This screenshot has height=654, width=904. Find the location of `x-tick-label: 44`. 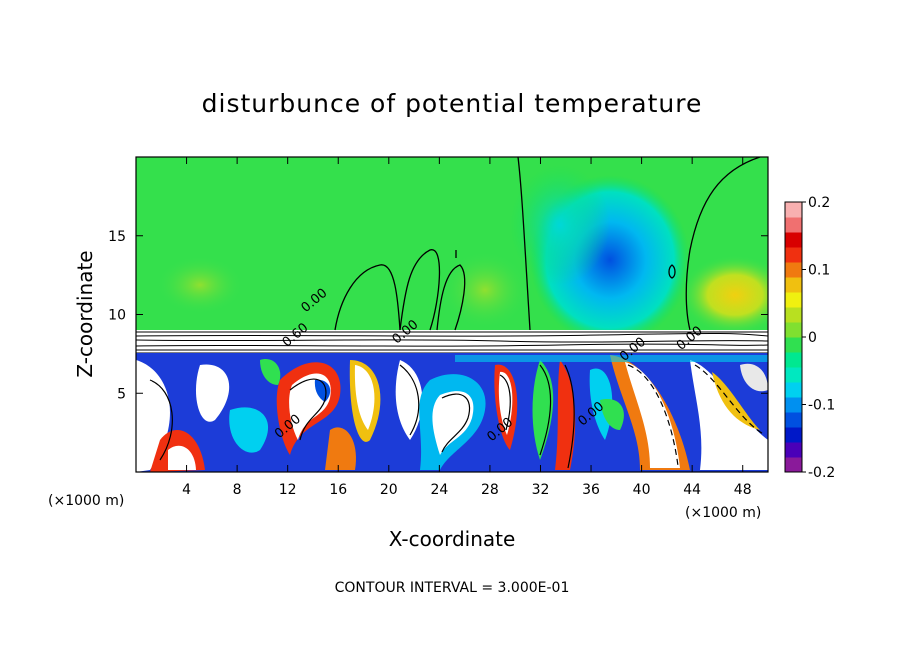

x-tick-label: 44 is located at coordinates (692, 490).